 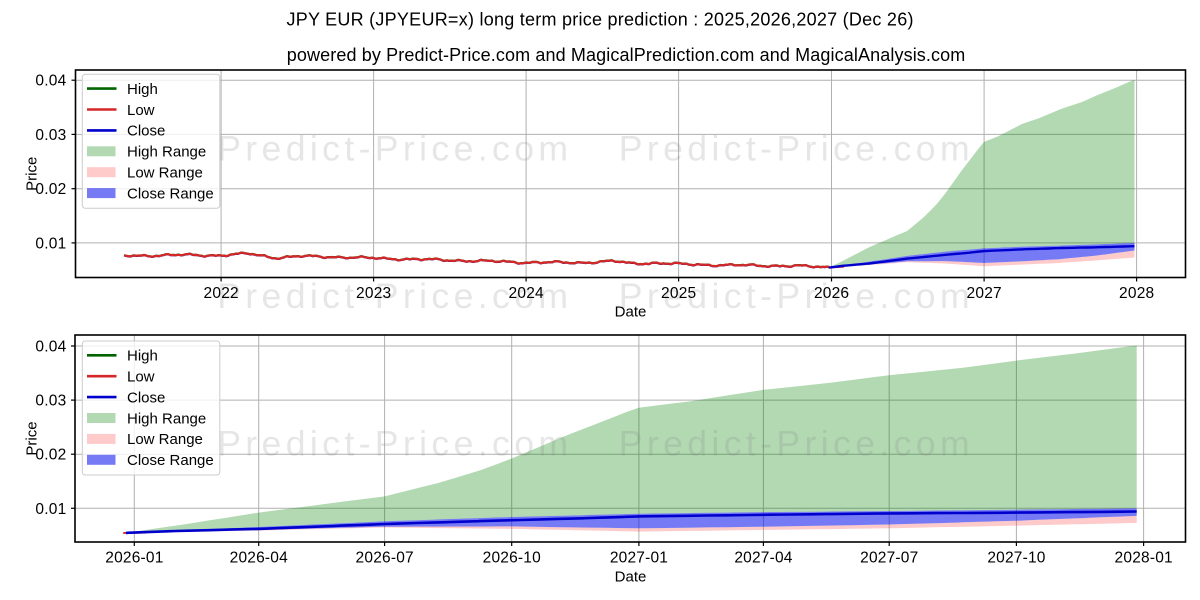 What do you see at coordinates (678, 293) in the screenshot?
I see `svg-text: 2025` at bounding box center [678, 293].